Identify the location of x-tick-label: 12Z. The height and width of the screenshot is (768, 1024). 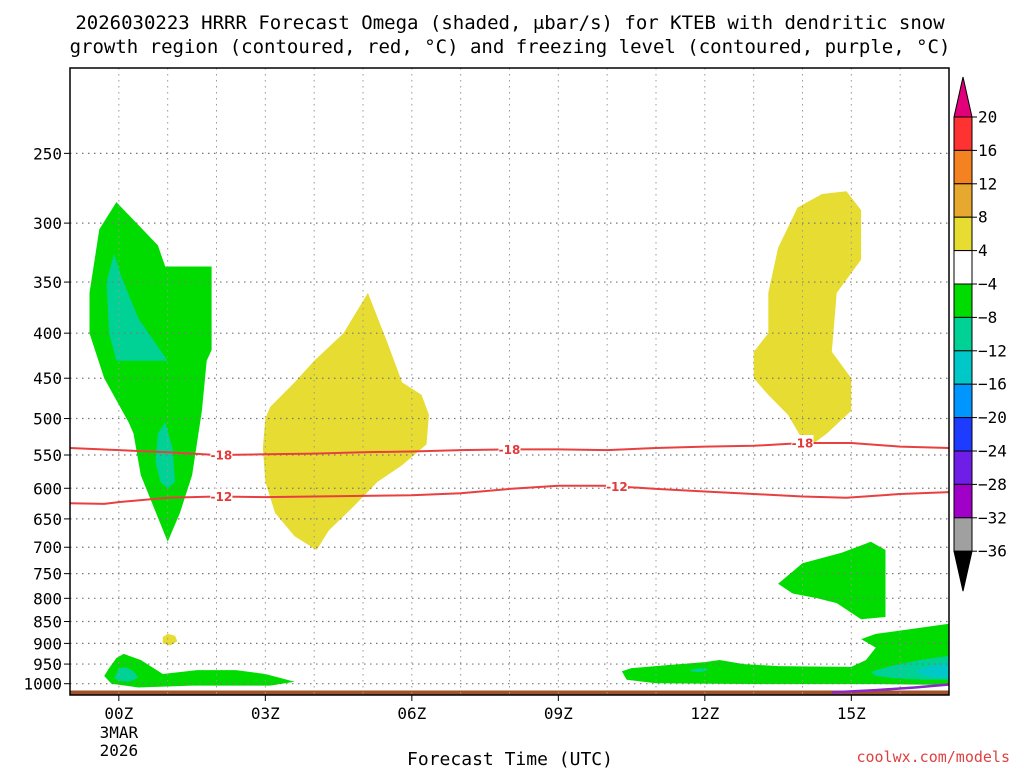
(704, 713).